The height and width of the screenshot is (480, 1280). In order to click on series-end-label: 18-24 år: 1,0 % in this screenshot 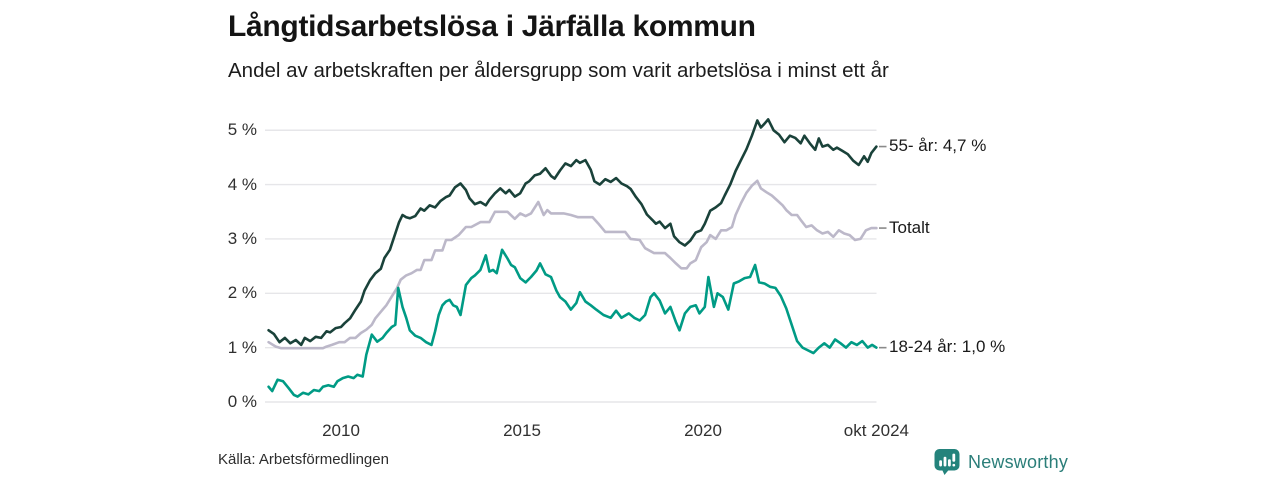, I will do `click(947, 347)`.